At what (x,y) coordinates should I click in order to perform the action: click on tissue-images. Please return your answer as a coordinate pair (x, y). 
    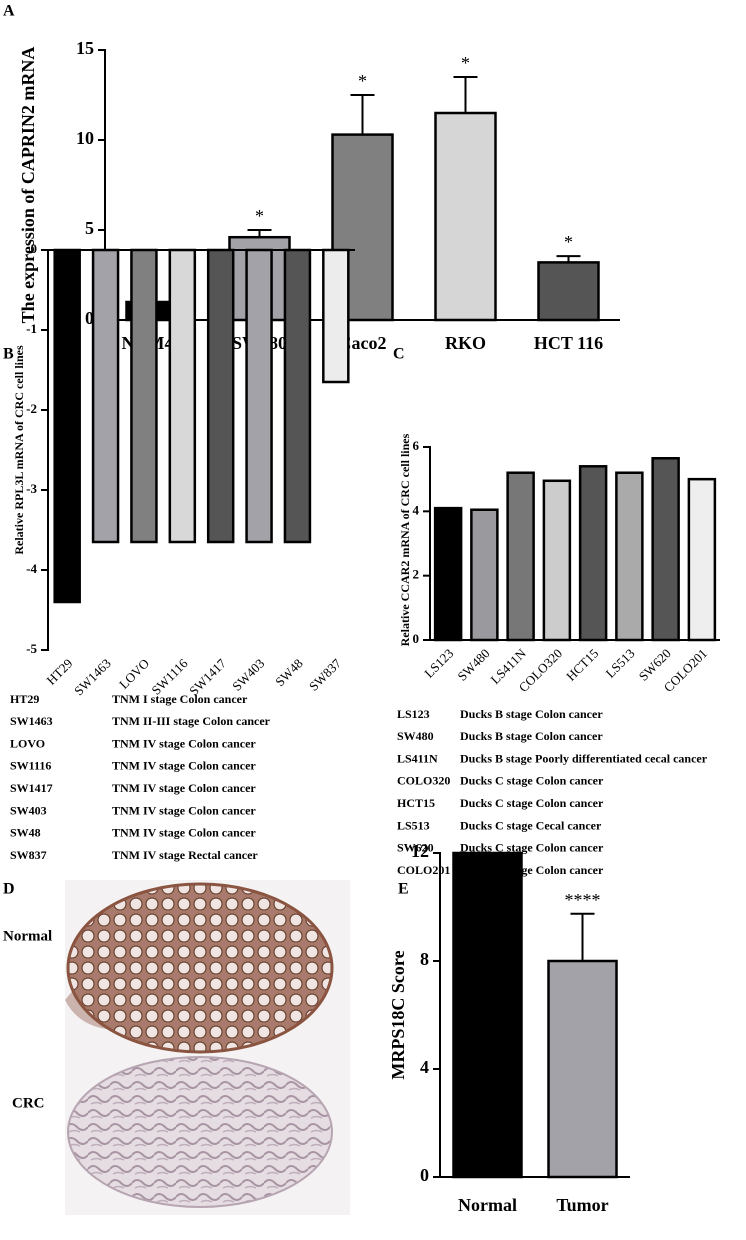
    Looking at the image, I should click on (207, 1047).